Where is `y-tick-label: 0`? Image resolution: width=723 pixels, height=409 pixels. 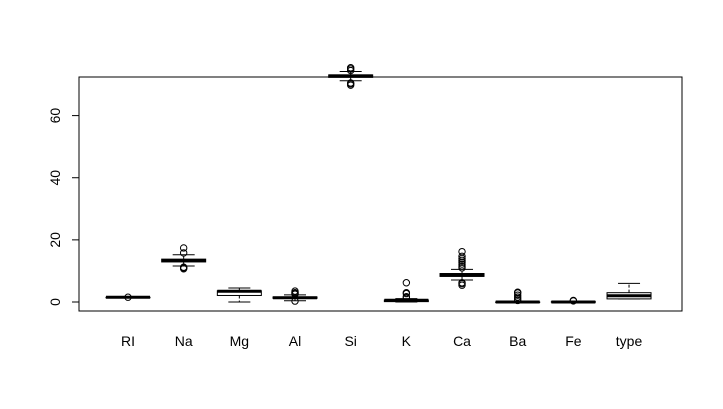 y-tick-label: 0 is located at coordinates (55, 302).